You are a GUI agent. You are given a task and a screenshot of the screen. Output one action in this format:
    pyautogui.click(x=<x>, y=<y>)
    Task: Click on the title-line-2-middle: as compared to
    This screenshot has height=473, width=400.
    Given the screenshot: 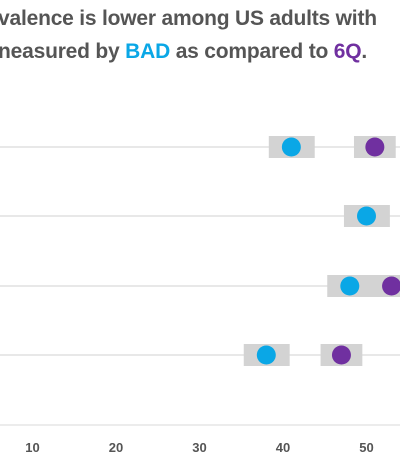 What is the action you would take?
    pyautogui.click(x=252, y=51)
    